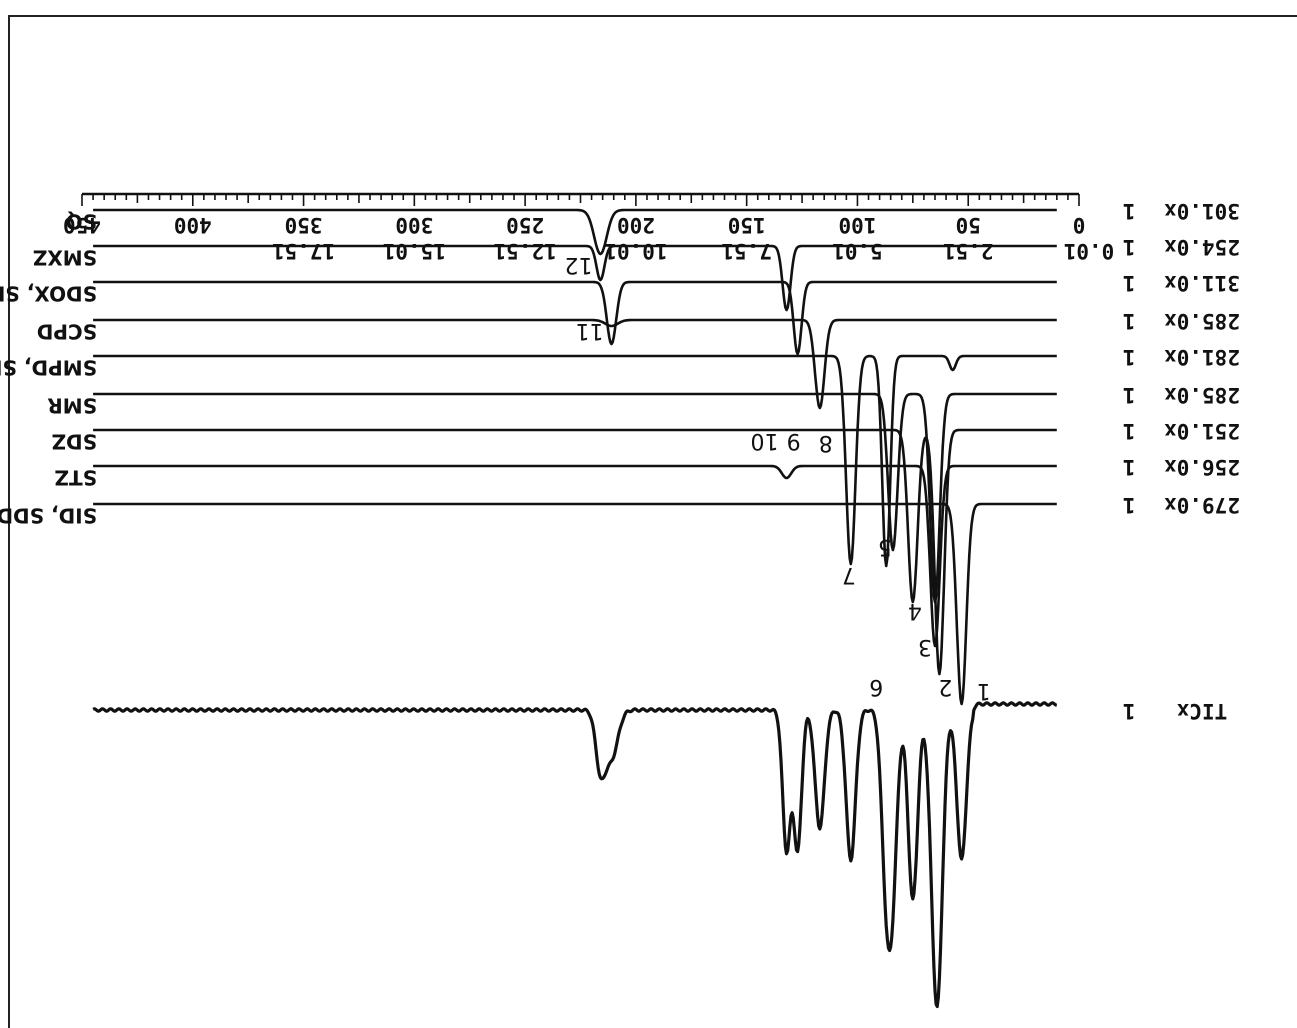  Describe the element at coordinates (75, 442) in the screenshot. I see `compound-name-label: SDZ` at that location.